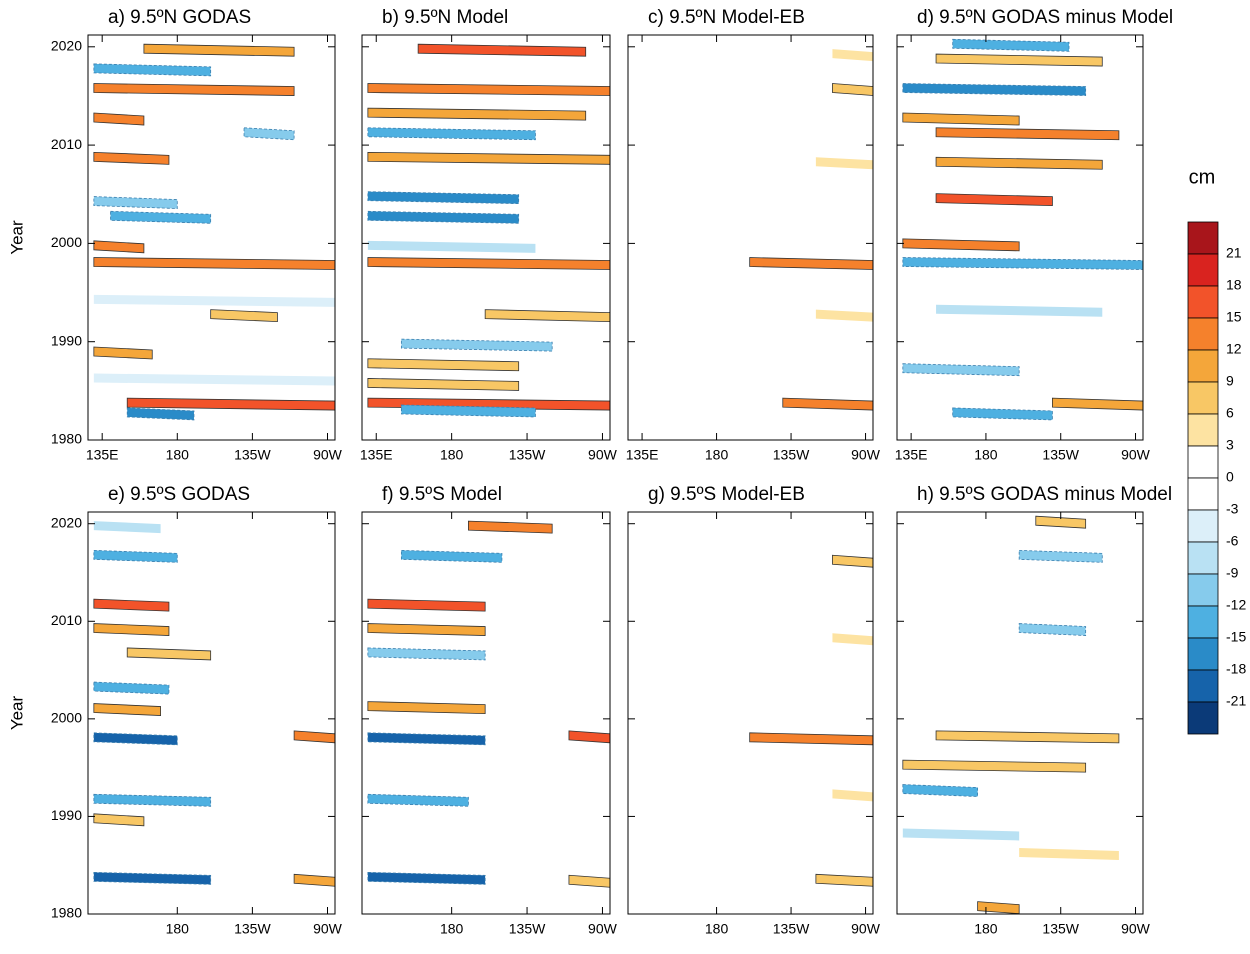 The width and height of the screenshot is (1250, 954). I want to click on colorbar-label: cm, so click(1202, 177).